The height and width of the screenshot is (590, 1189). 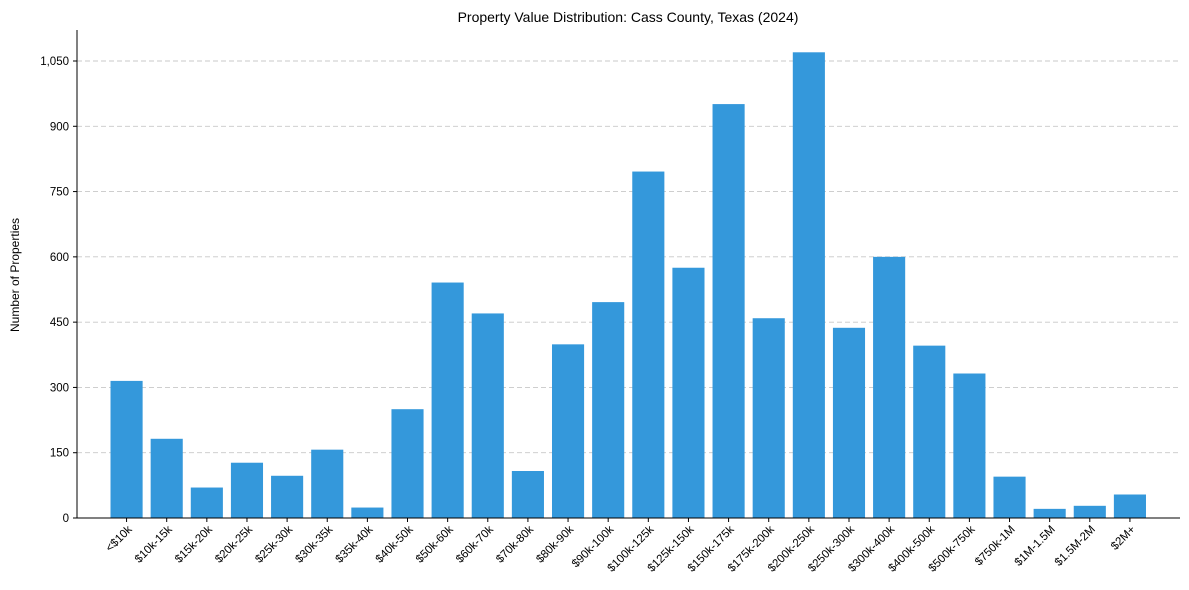 I want to click on y-axis-label: Number of Properties, so click(x=15, y=275).